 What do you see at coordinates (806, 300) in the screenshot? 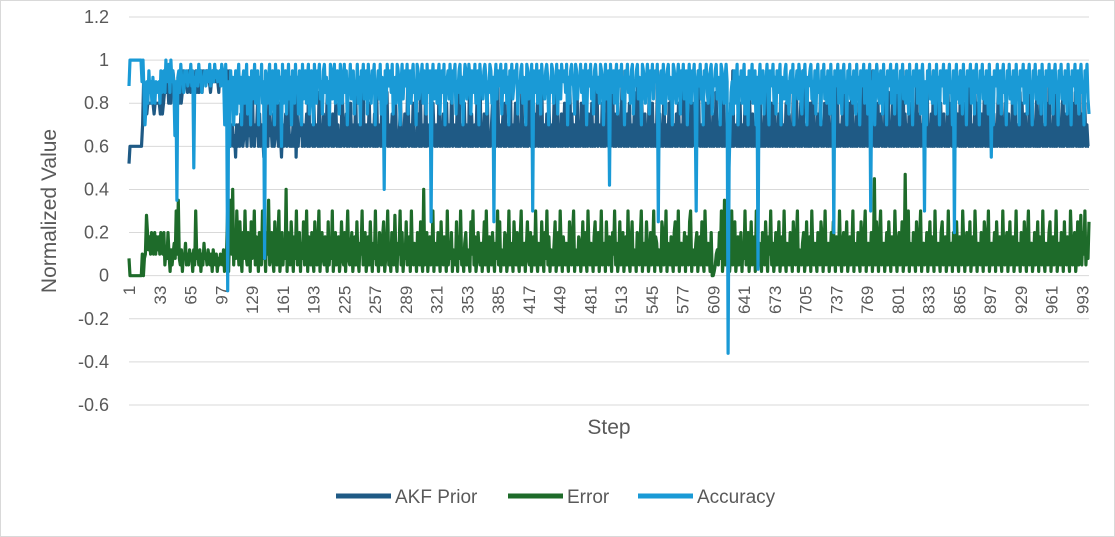
I see `x-tick-label: 705` at bounding box center [806, 300].